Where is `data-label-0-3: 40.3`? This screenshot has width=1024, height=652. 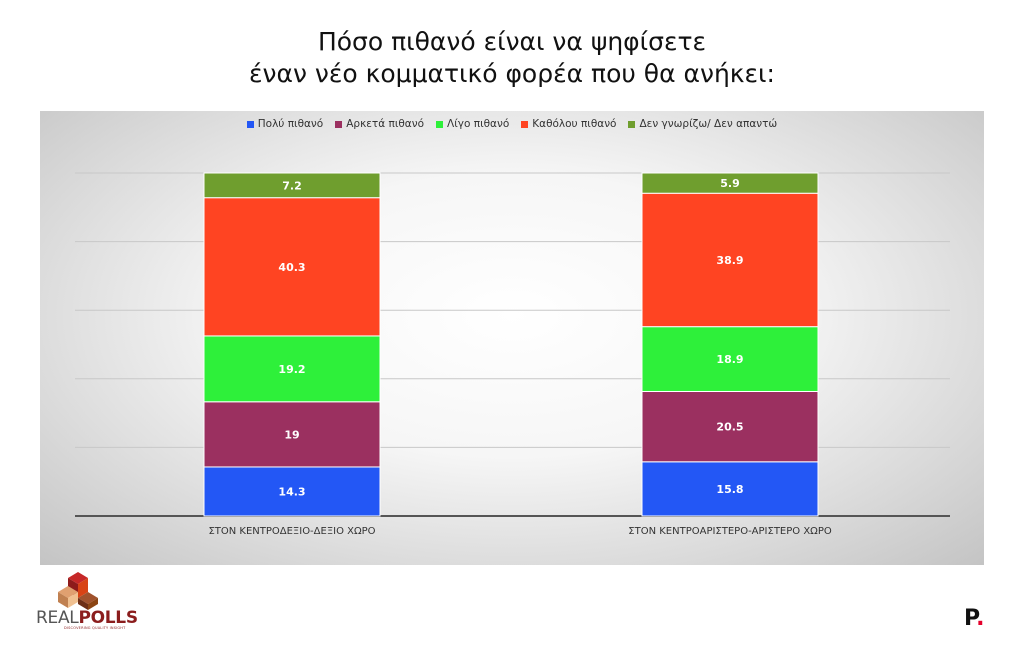 data-label-0-3: 40.3 is located at coordinates (291, 267).